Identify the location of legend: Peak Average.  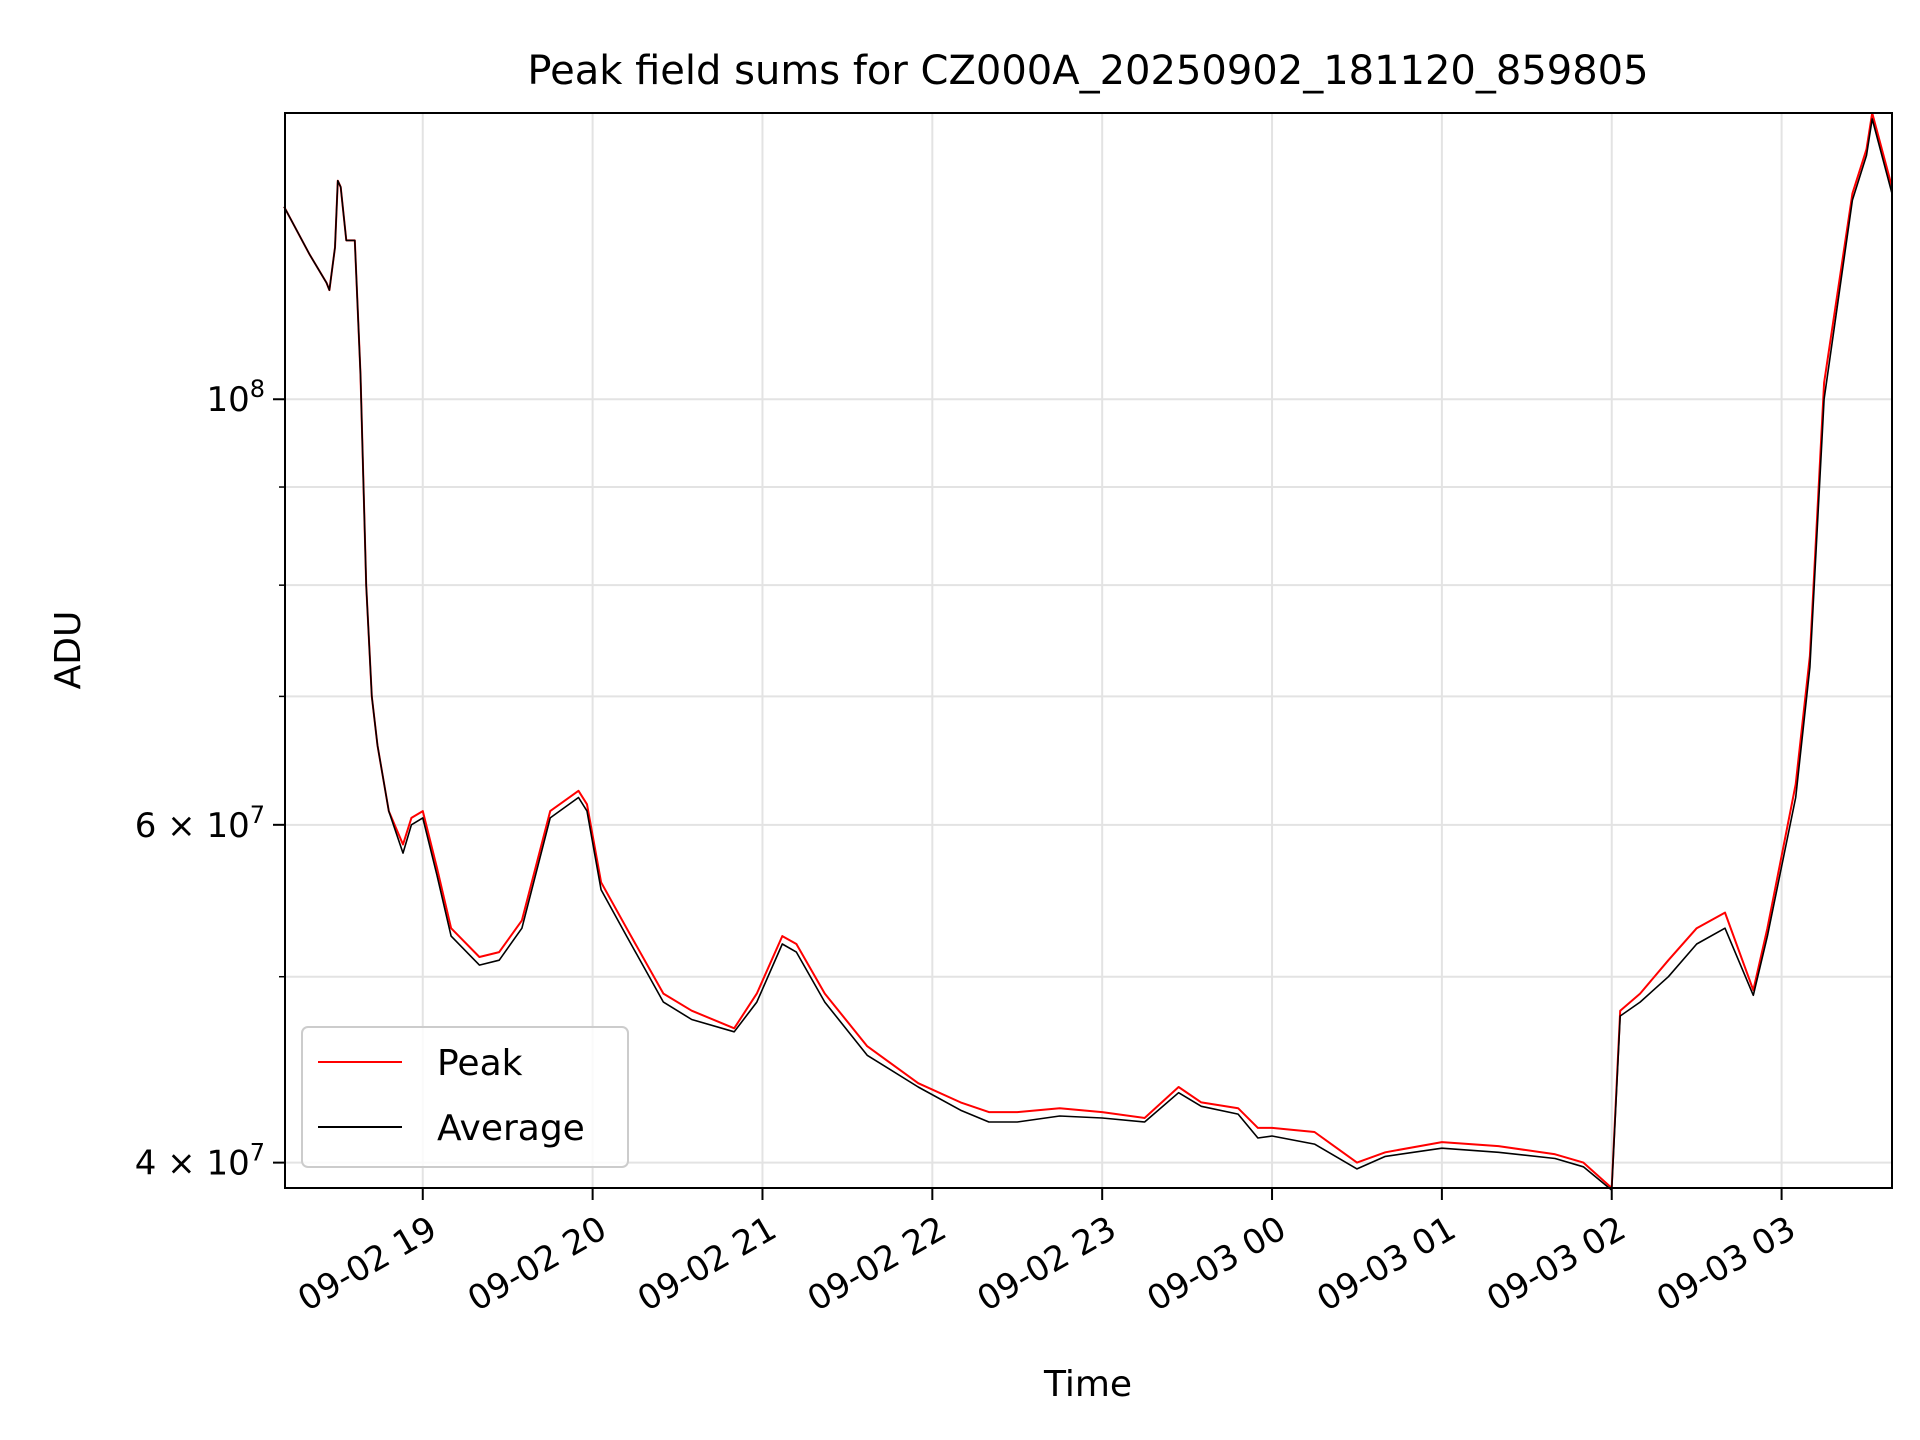
(465, 1097).